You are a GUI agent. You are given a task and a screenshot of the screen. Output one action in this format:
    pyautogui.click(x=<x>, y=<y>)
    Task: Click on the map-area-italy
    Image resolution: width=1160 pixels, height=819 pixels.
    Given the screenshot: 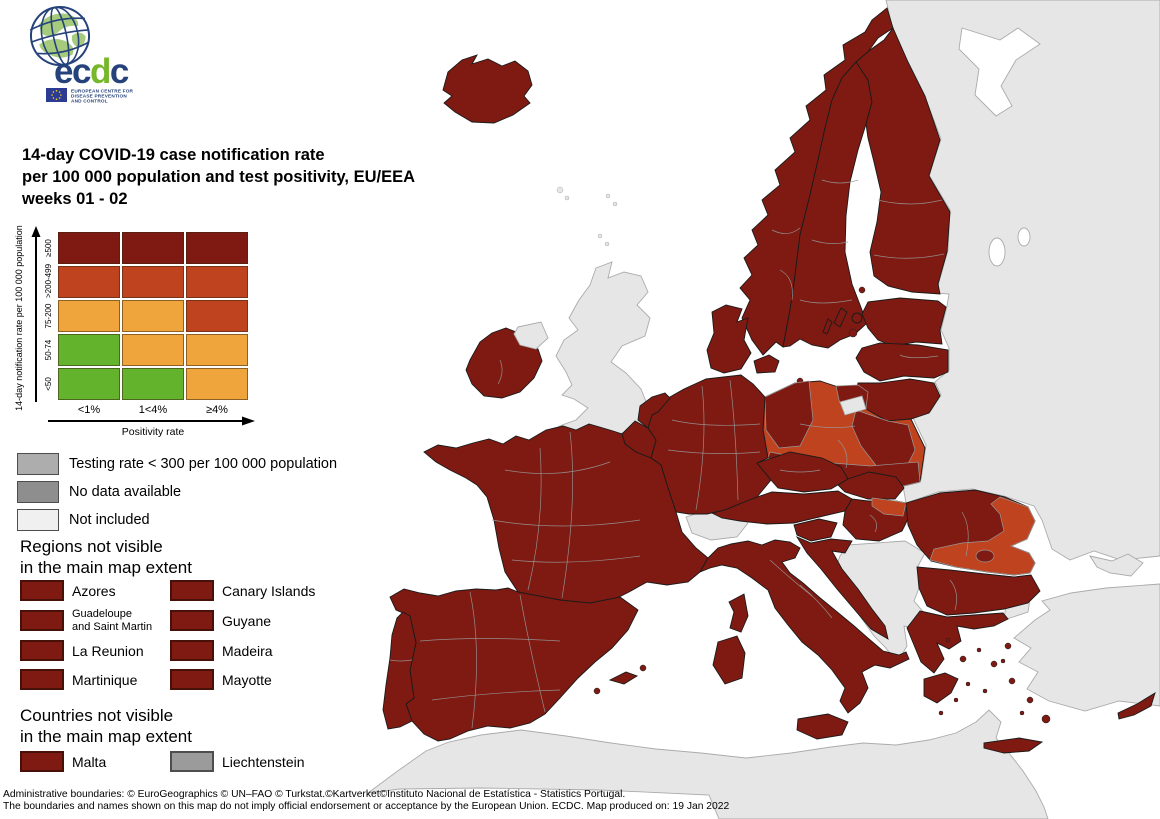 What is the action you would take?
    pyautogui.click(x=804, y=626)
    